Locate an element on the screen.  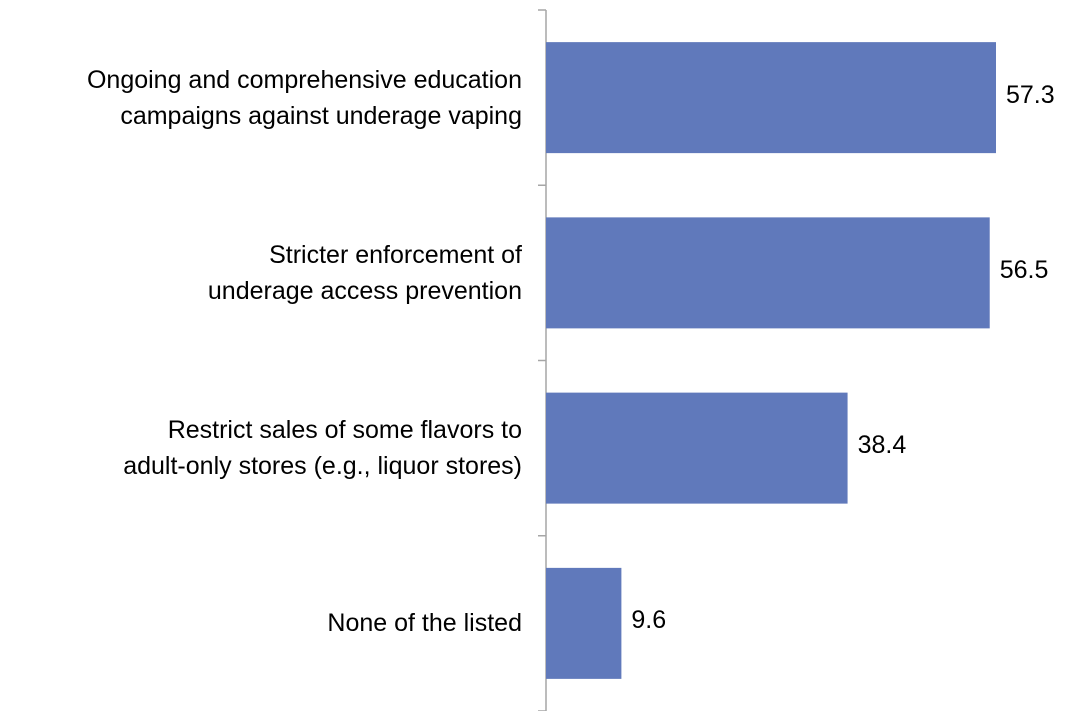
category-label-4: None of the listed is located at coordinates (261, 623).